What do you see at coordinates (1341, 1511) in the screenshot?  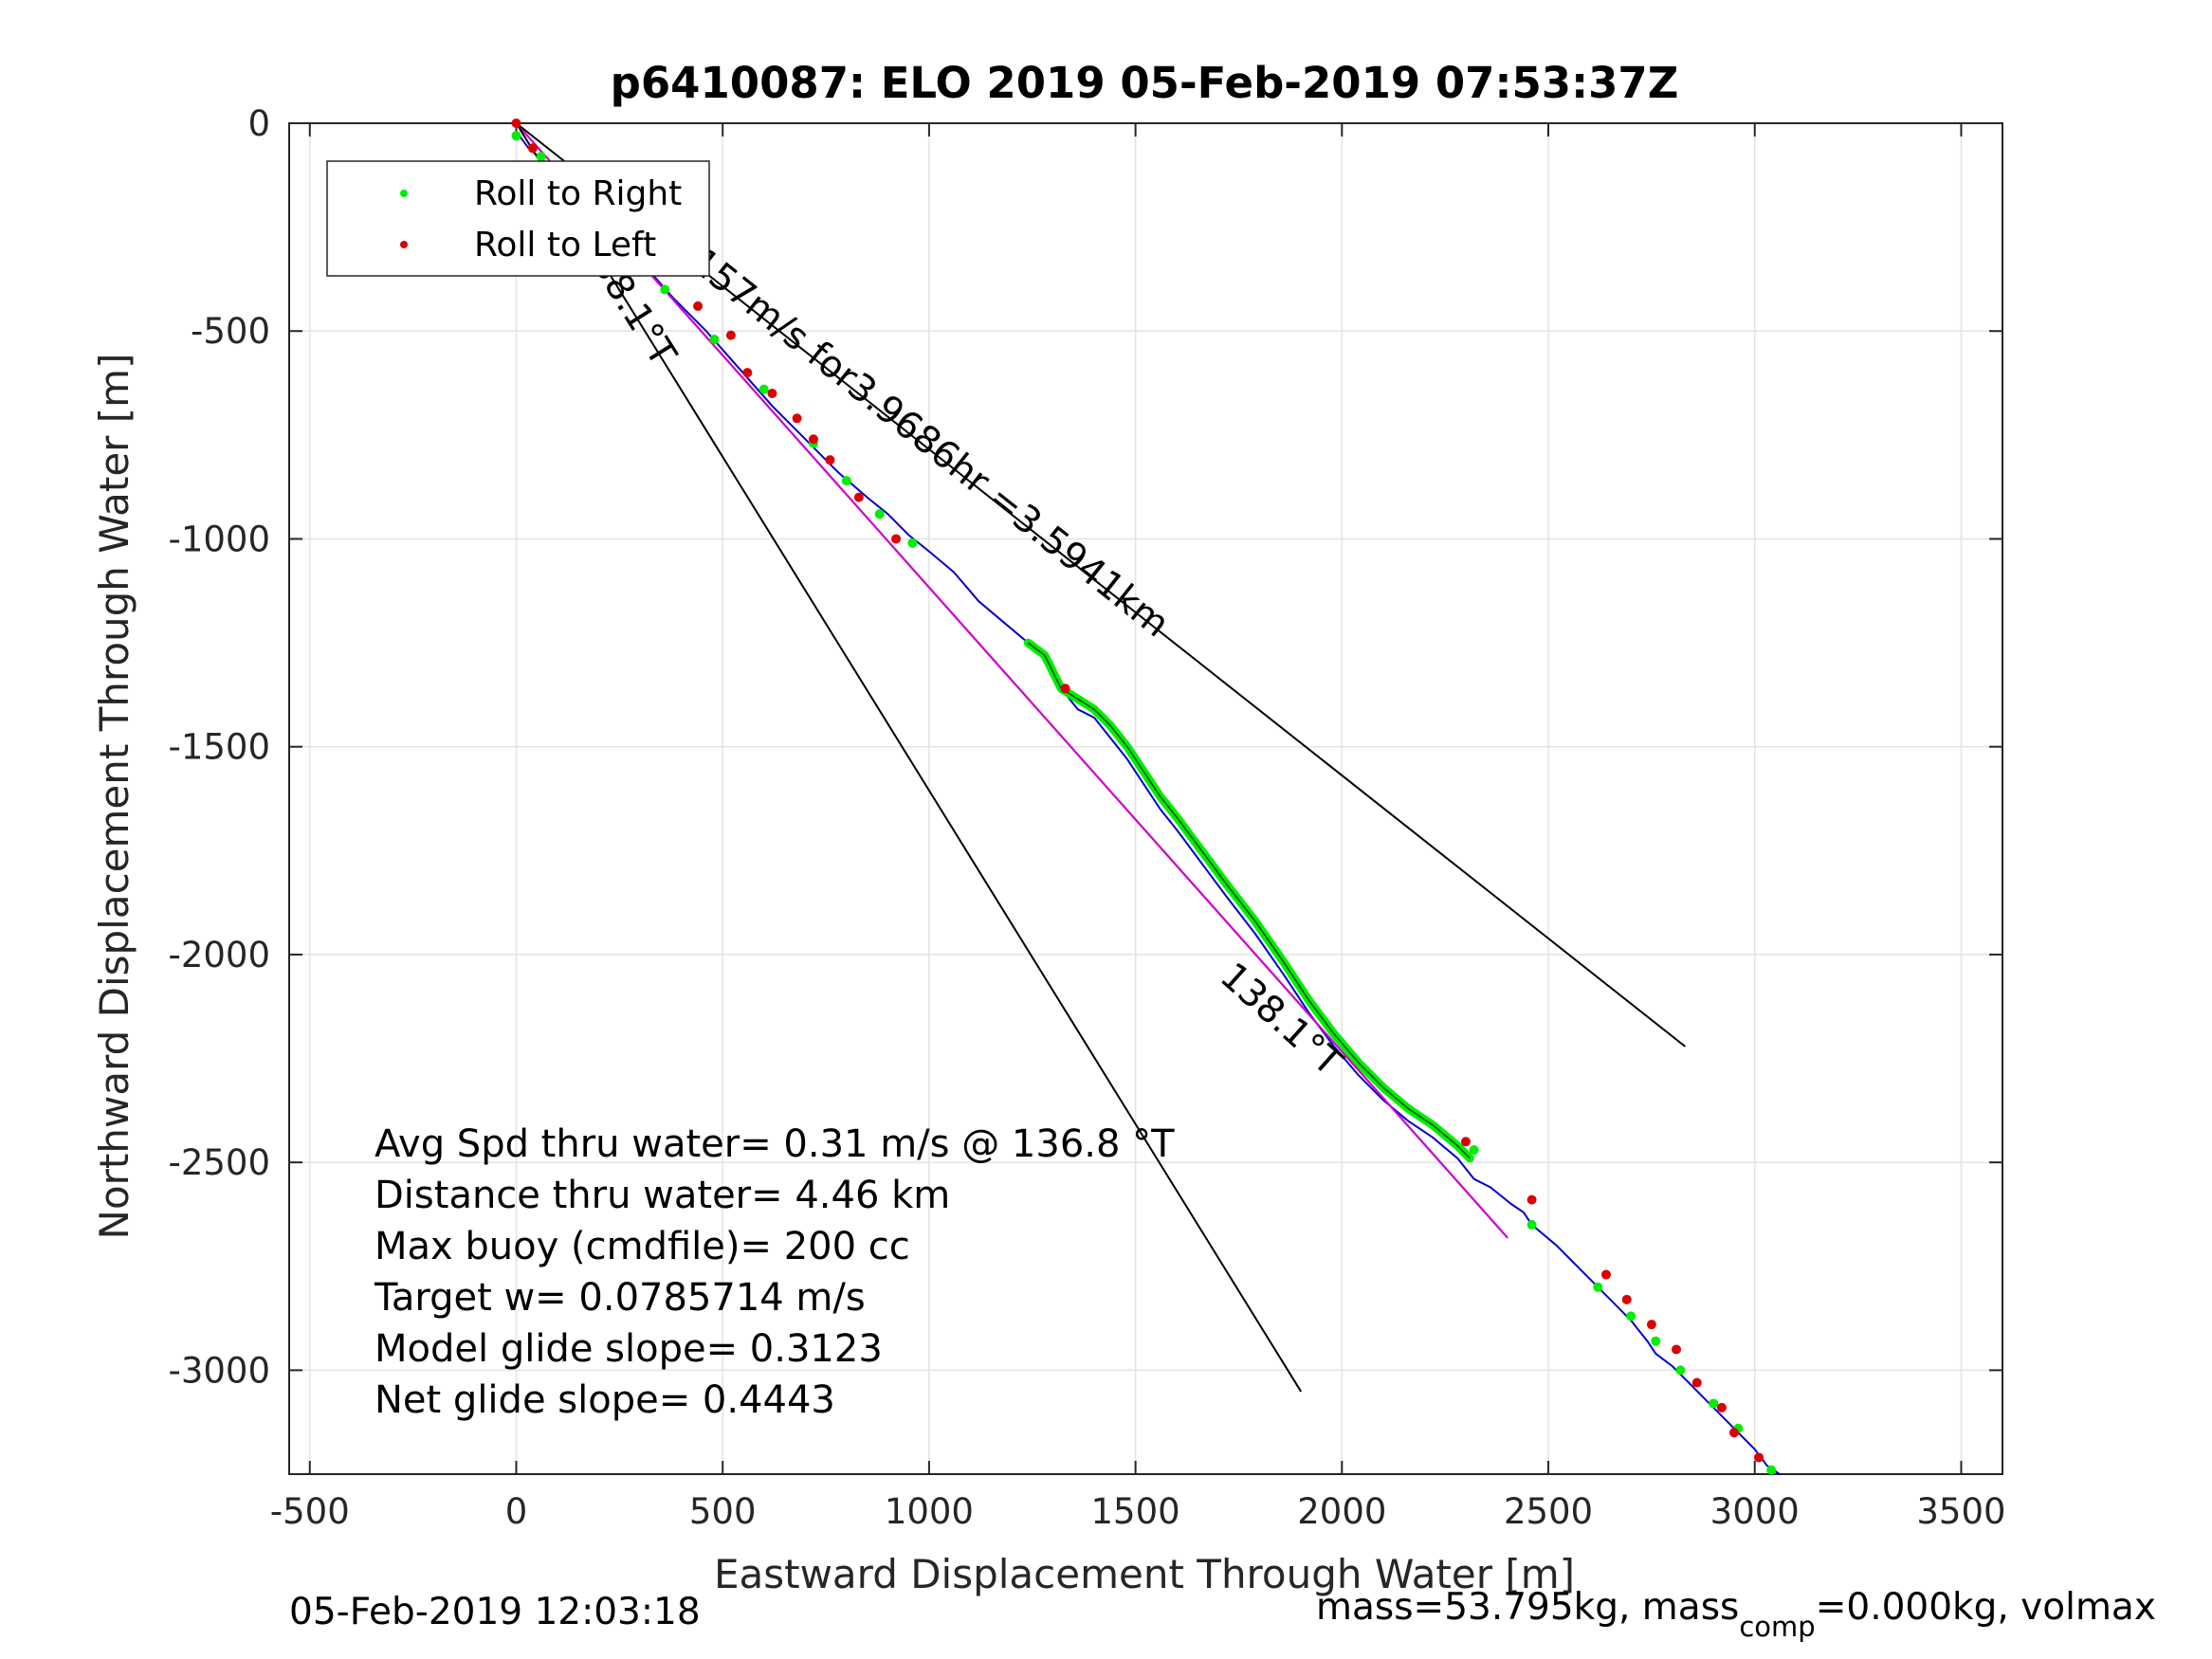 I see `x-tick-label: 2000` at bounding box center [1341, 1511].